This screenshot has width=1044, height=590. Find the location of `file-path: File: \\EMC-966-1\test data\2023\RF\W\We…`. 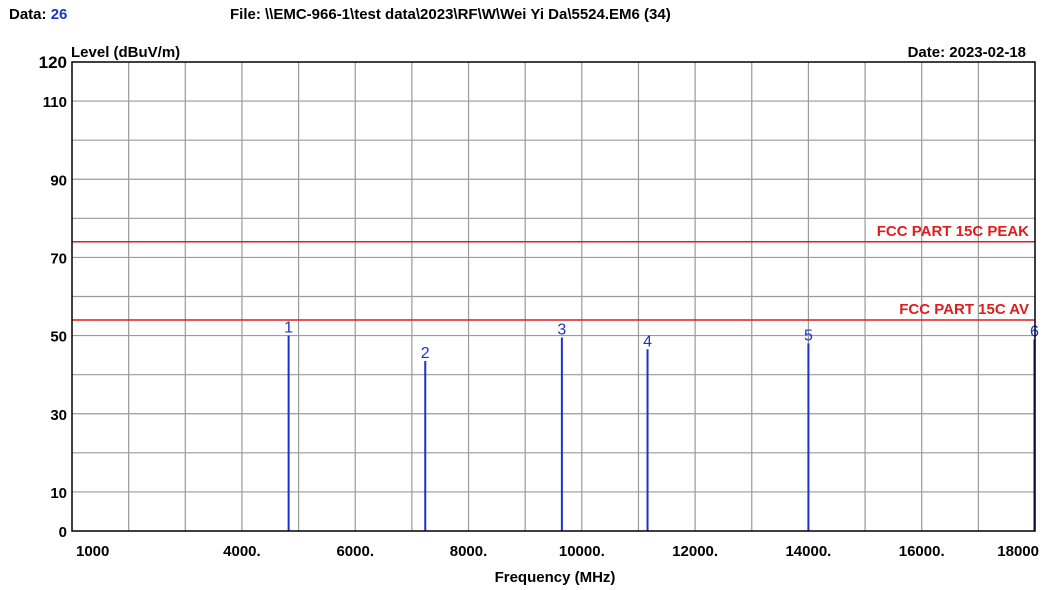

file-path: File: \\EMC-966-1\test data\2023\RF\W\We… is located at coordinates (450, 14).